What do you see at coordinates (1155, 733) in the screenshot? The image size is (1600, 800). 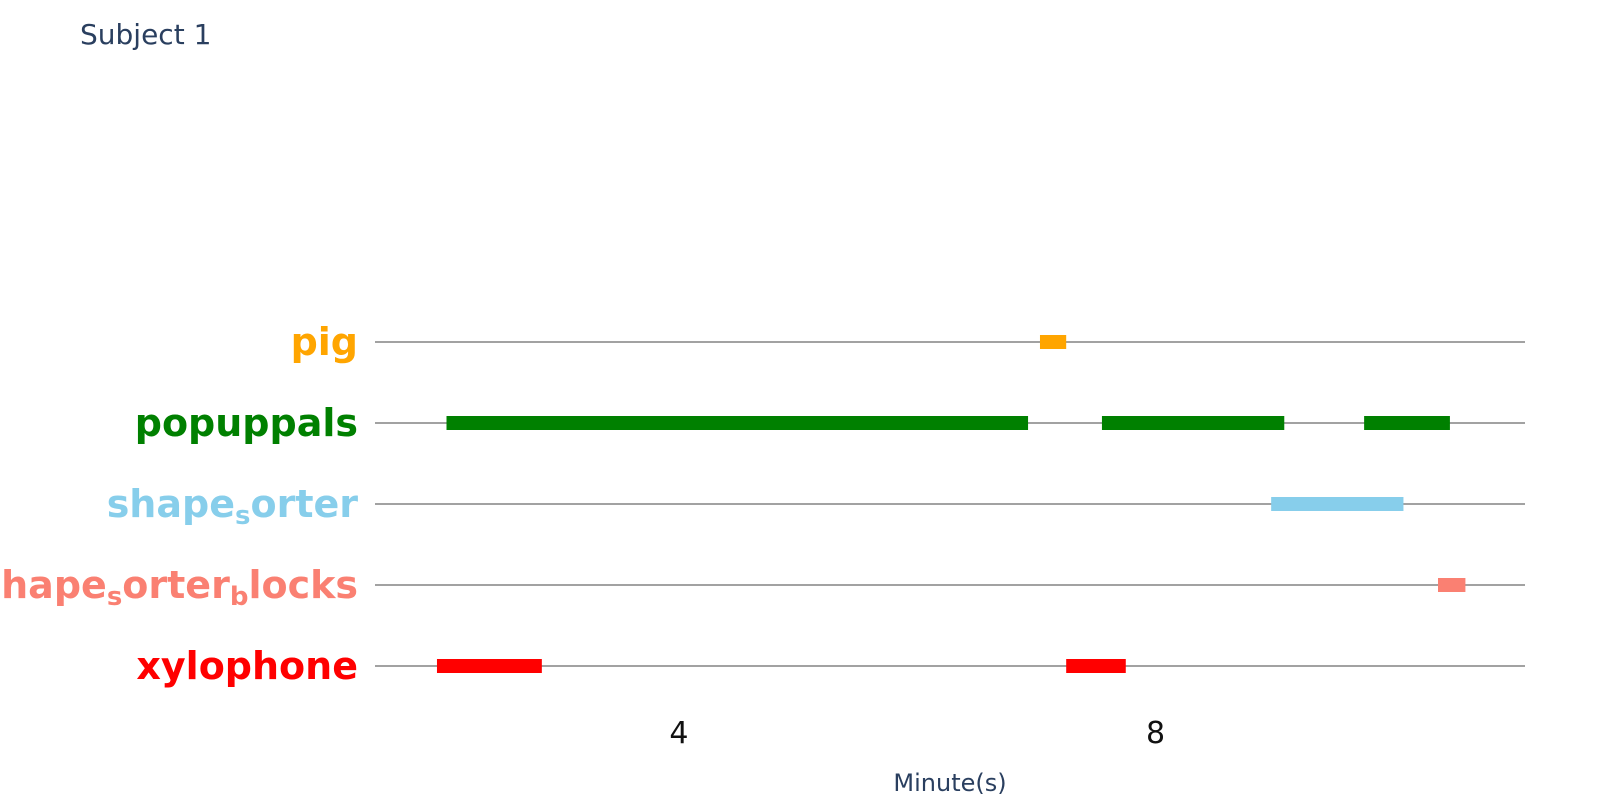 I see `x-tick-label-8: 8` at bounding box center [1155, 733].